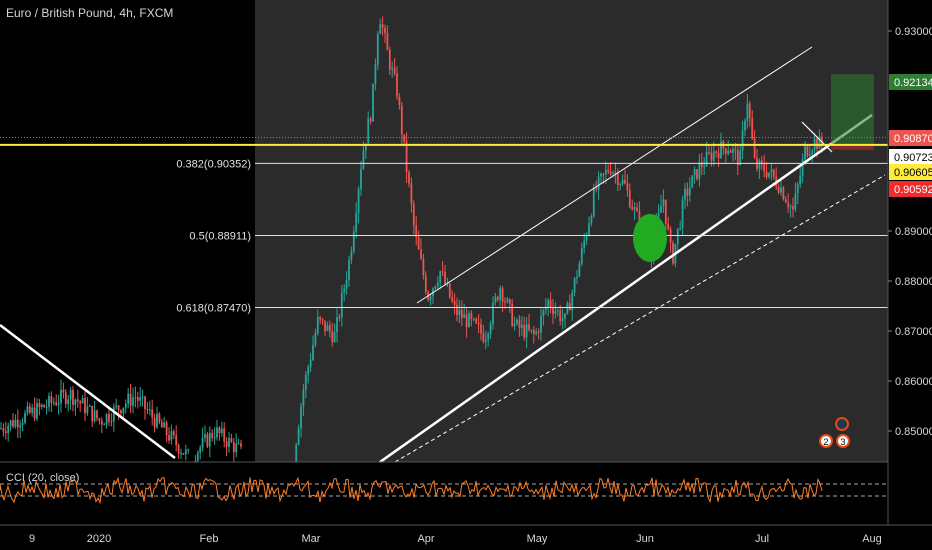 The width and height of the screenshot is (932, 550). What do you see at coordinates (910, 172) in the screenshot?
I see `price-label-bg` at bounding box center [910, 172].